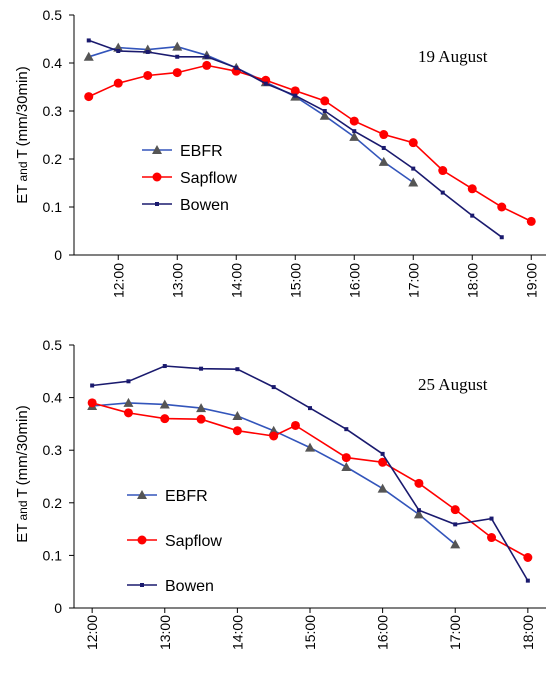 This screenshot has width=556, height=687. Describe the element at coordinates (310, 632) in the screenshot. I see `x-tick-label: 15:00` at that location.